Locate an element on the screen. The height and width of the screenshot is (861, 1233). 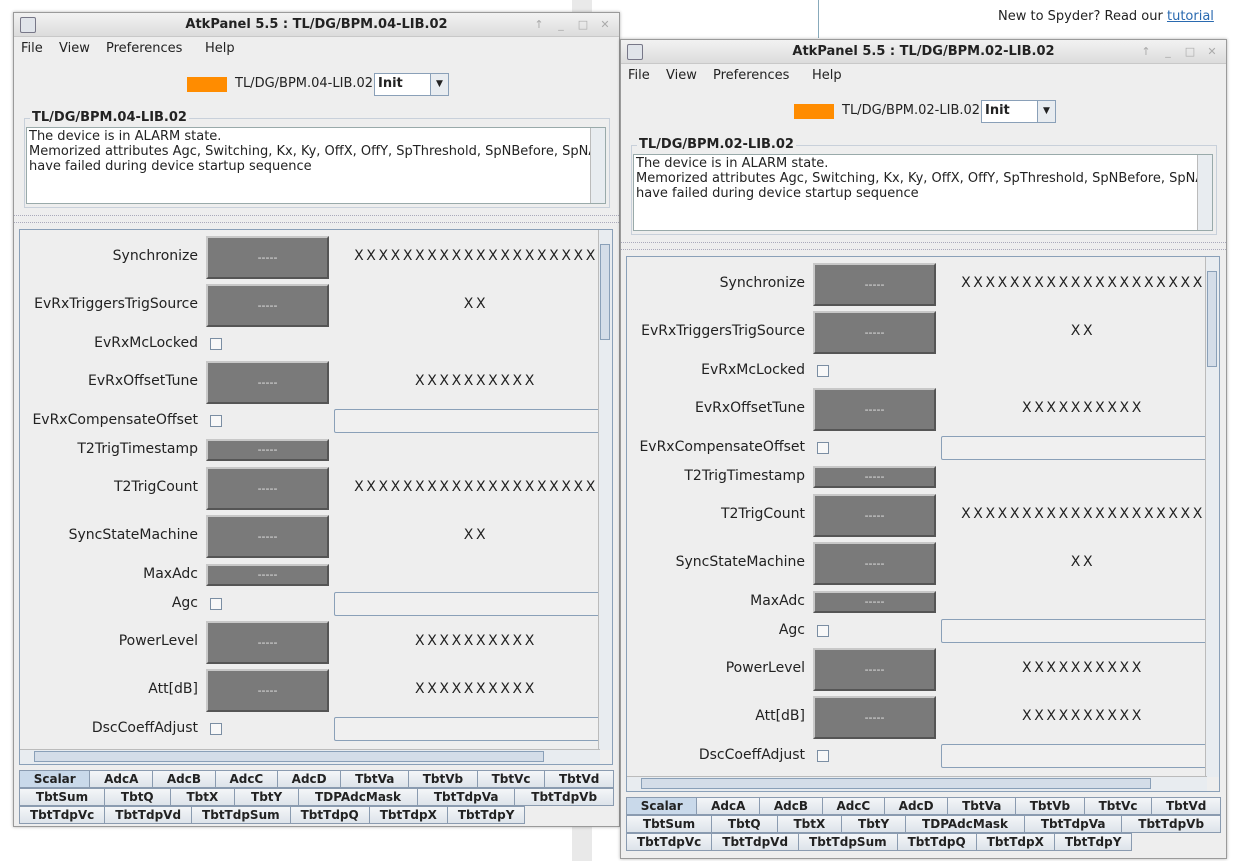
attribute-name: EvRxOffsetTune is located at coordinates (750, 408).